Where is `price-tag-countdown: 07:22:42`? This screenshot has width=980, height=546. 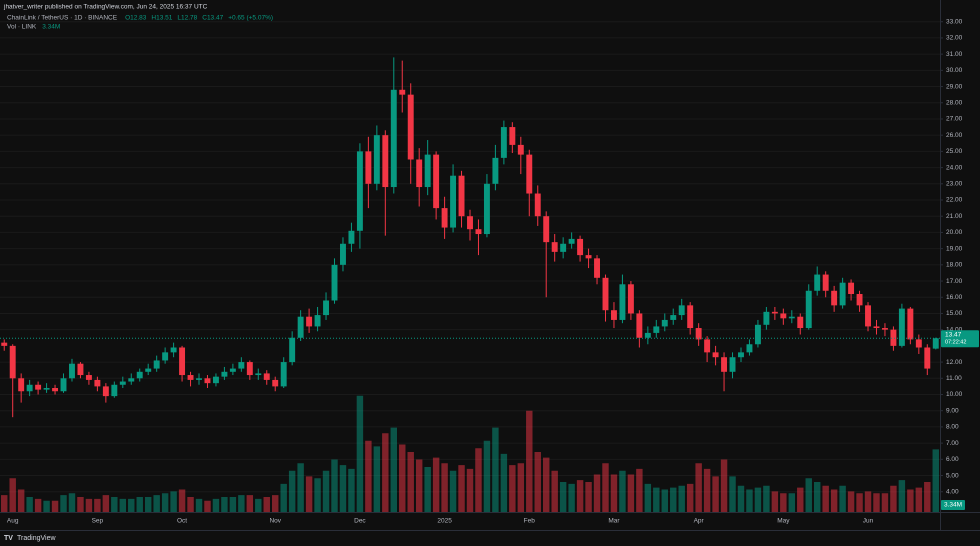 price-tag-countdown: 07:22:42 is located at coordinates (955, 343).